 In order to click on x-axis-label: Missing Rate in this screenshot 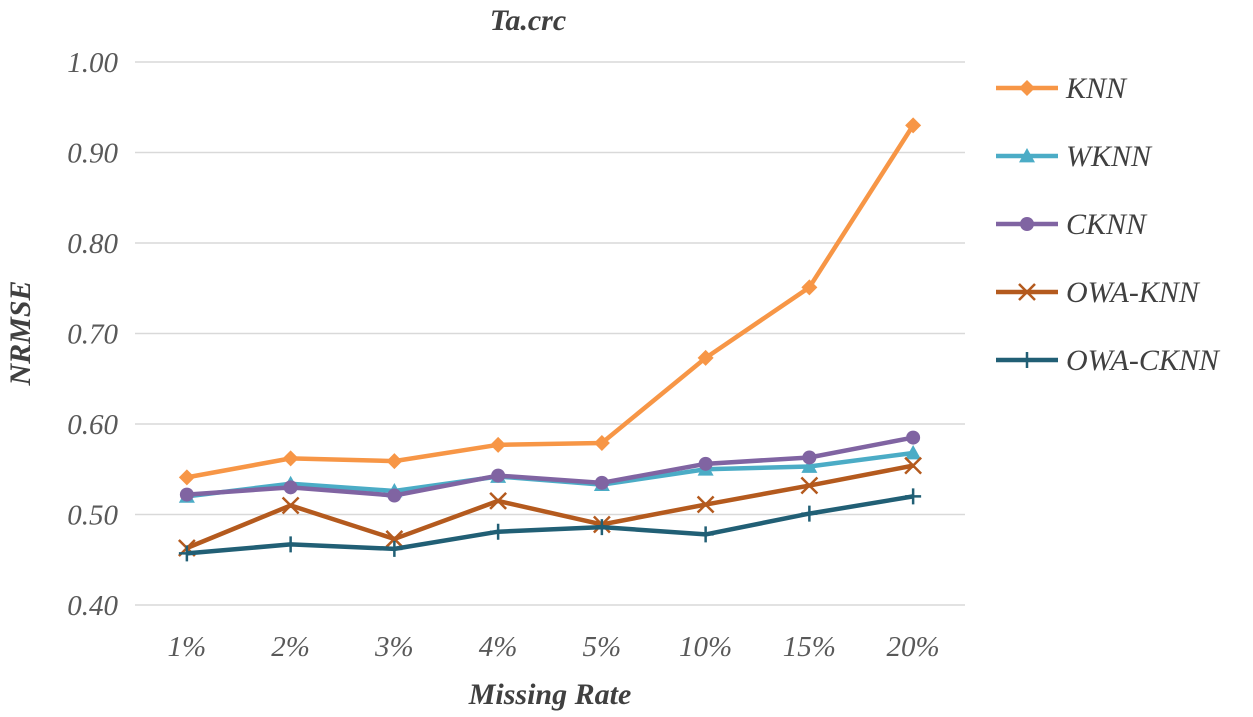, I will do `click(550, 694)`.